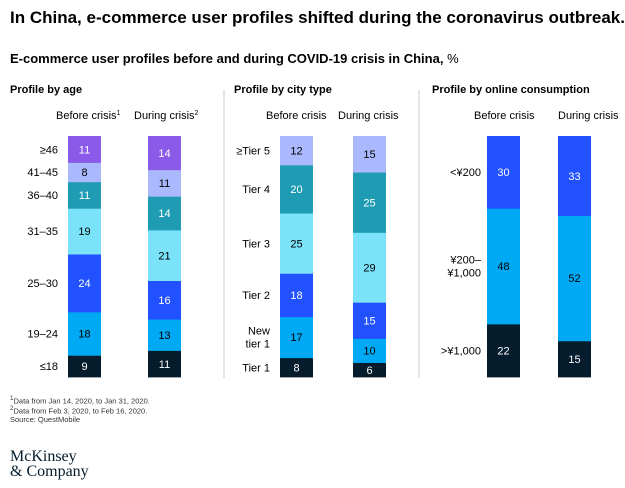 Image resolution: width=625 pixels, height=488 pixels. I want to click on series-label: >¥1,000, so click(461, 351).